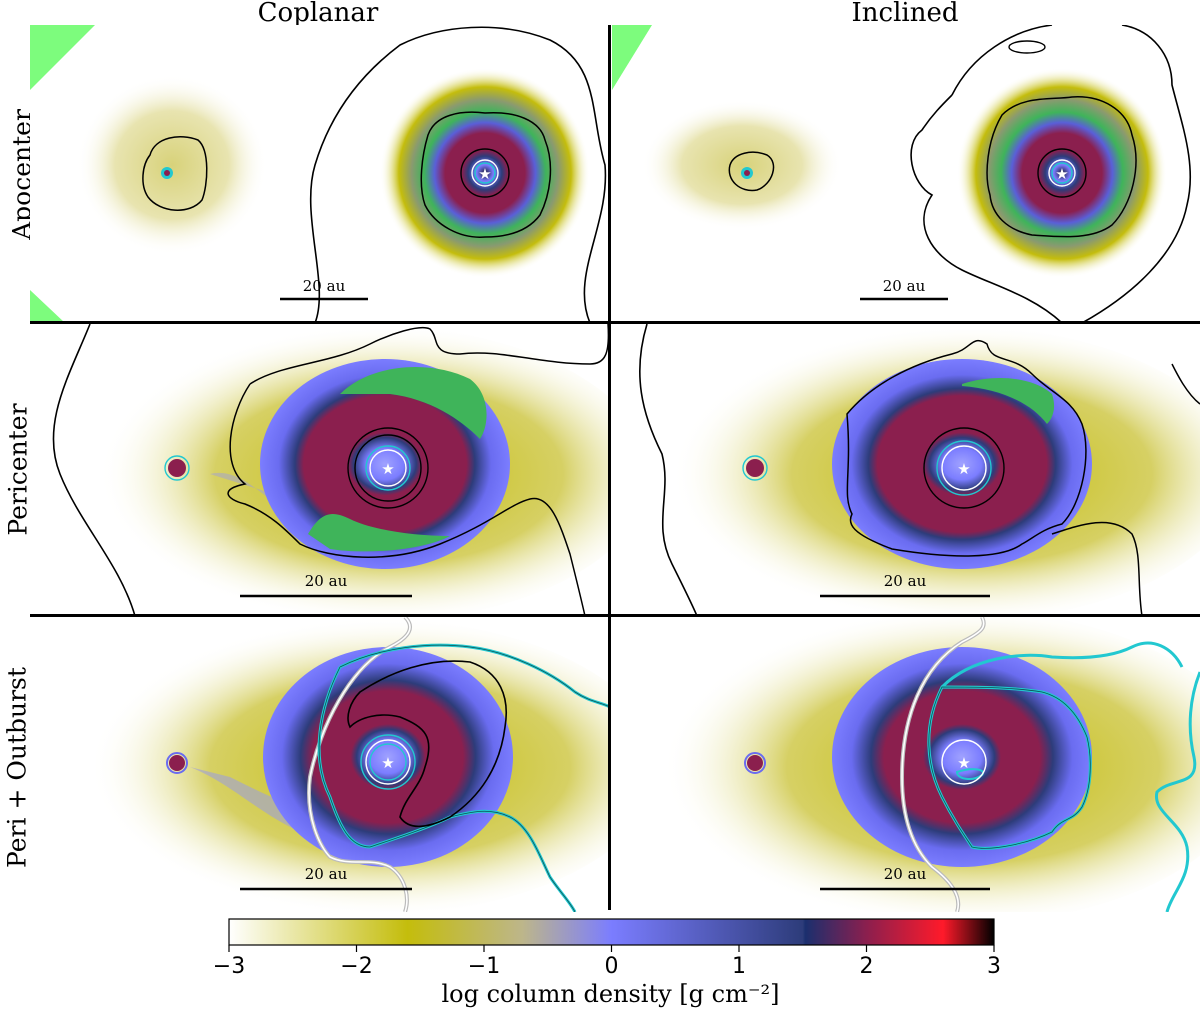  I want to click on panel-outburst-coplanar: ★ 20 au, so click(320, 764).